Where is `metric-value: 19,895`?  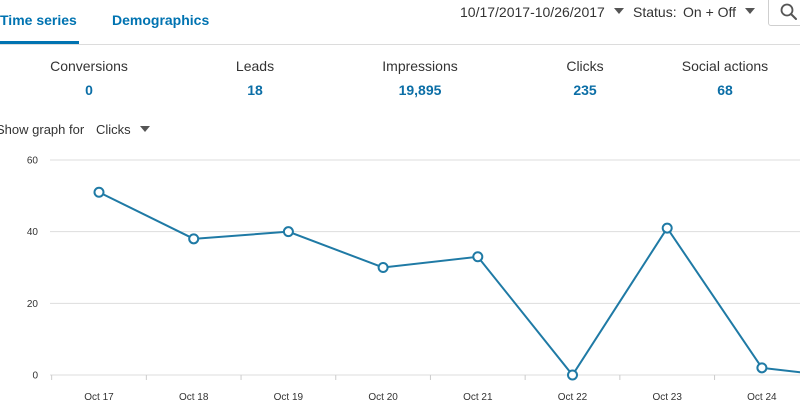
metric-value: 19,895 is located at coordinates (420, 90).